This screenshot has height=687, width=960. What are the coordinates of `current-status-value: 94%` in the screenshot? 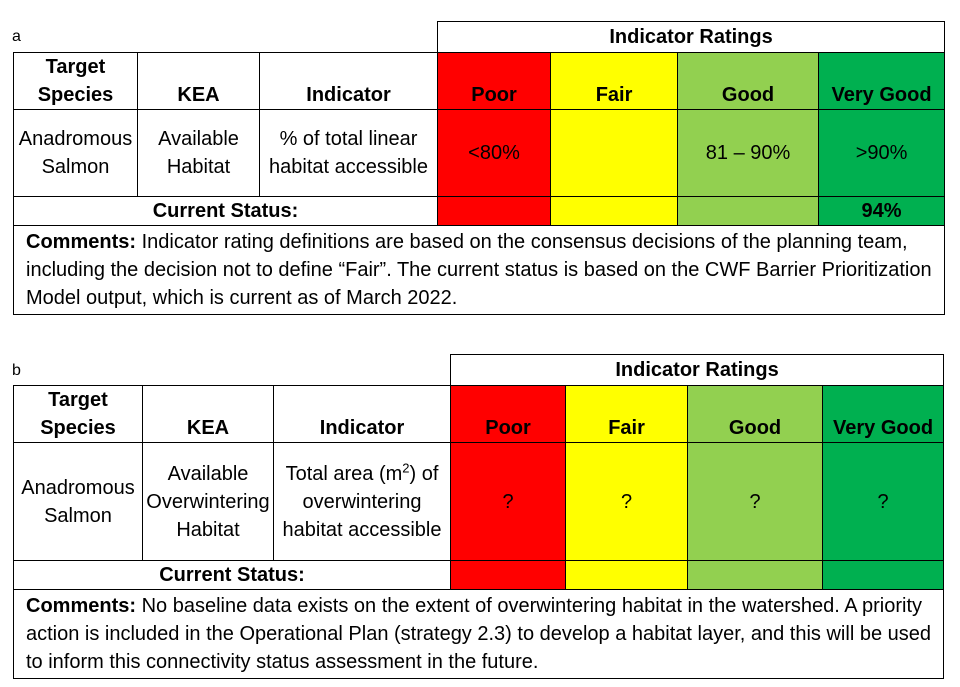 It's located at (882, 211).